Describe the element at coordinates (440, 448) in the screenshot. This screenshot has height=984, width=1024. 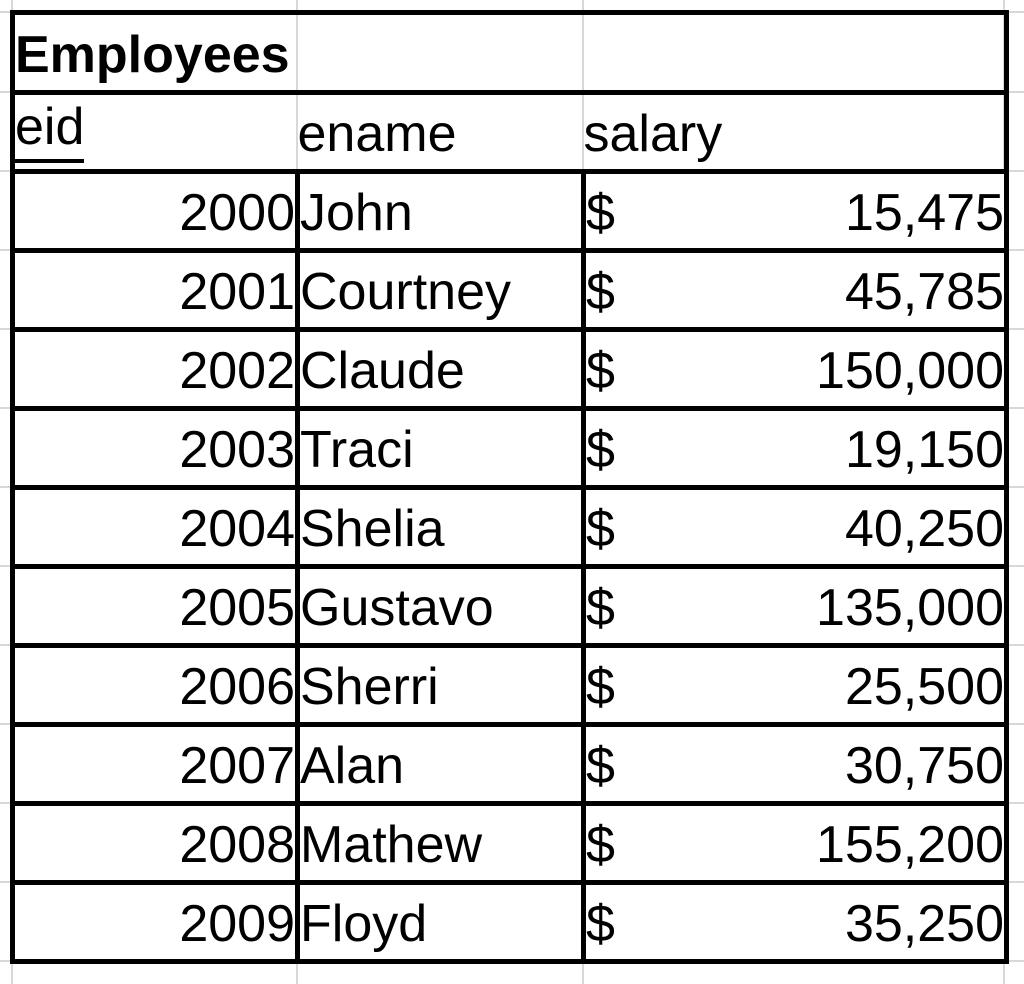
I see `cell-ename: Traci` at that location.